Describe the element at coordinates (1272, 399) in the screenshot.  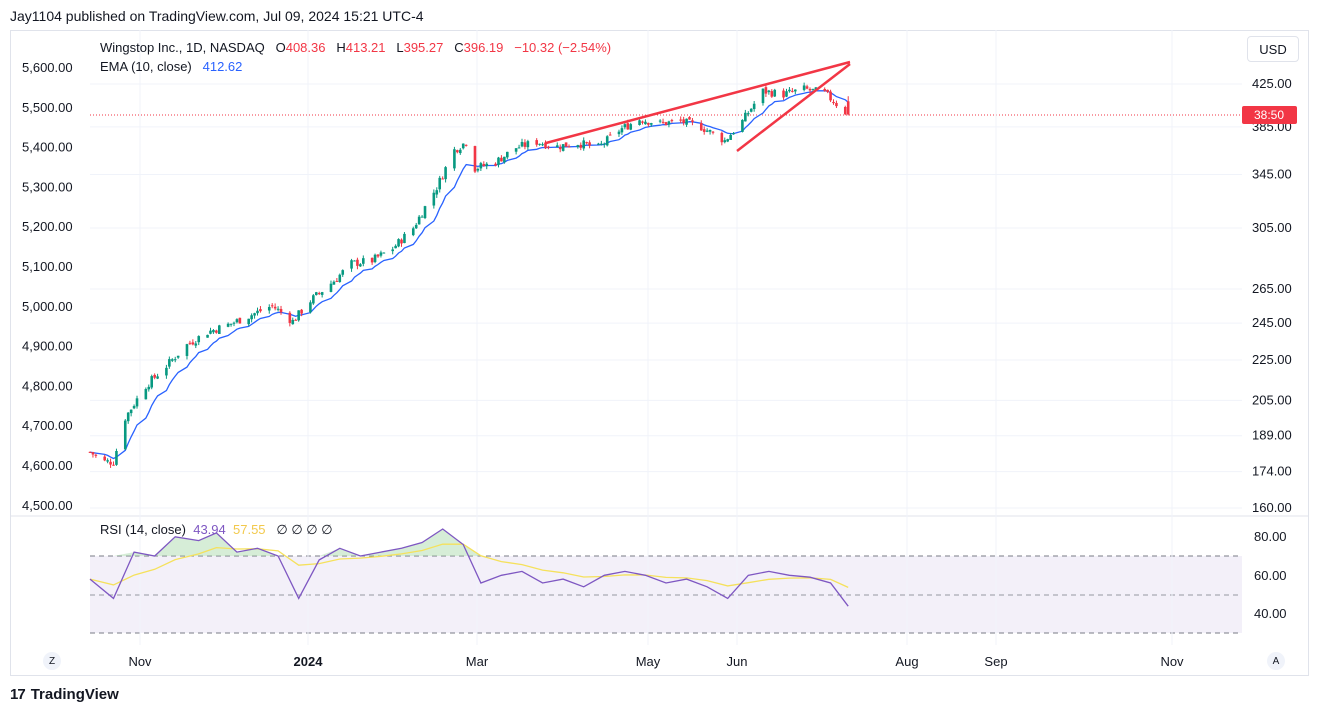
I see `right-axis-tick: 205.00` at that location.